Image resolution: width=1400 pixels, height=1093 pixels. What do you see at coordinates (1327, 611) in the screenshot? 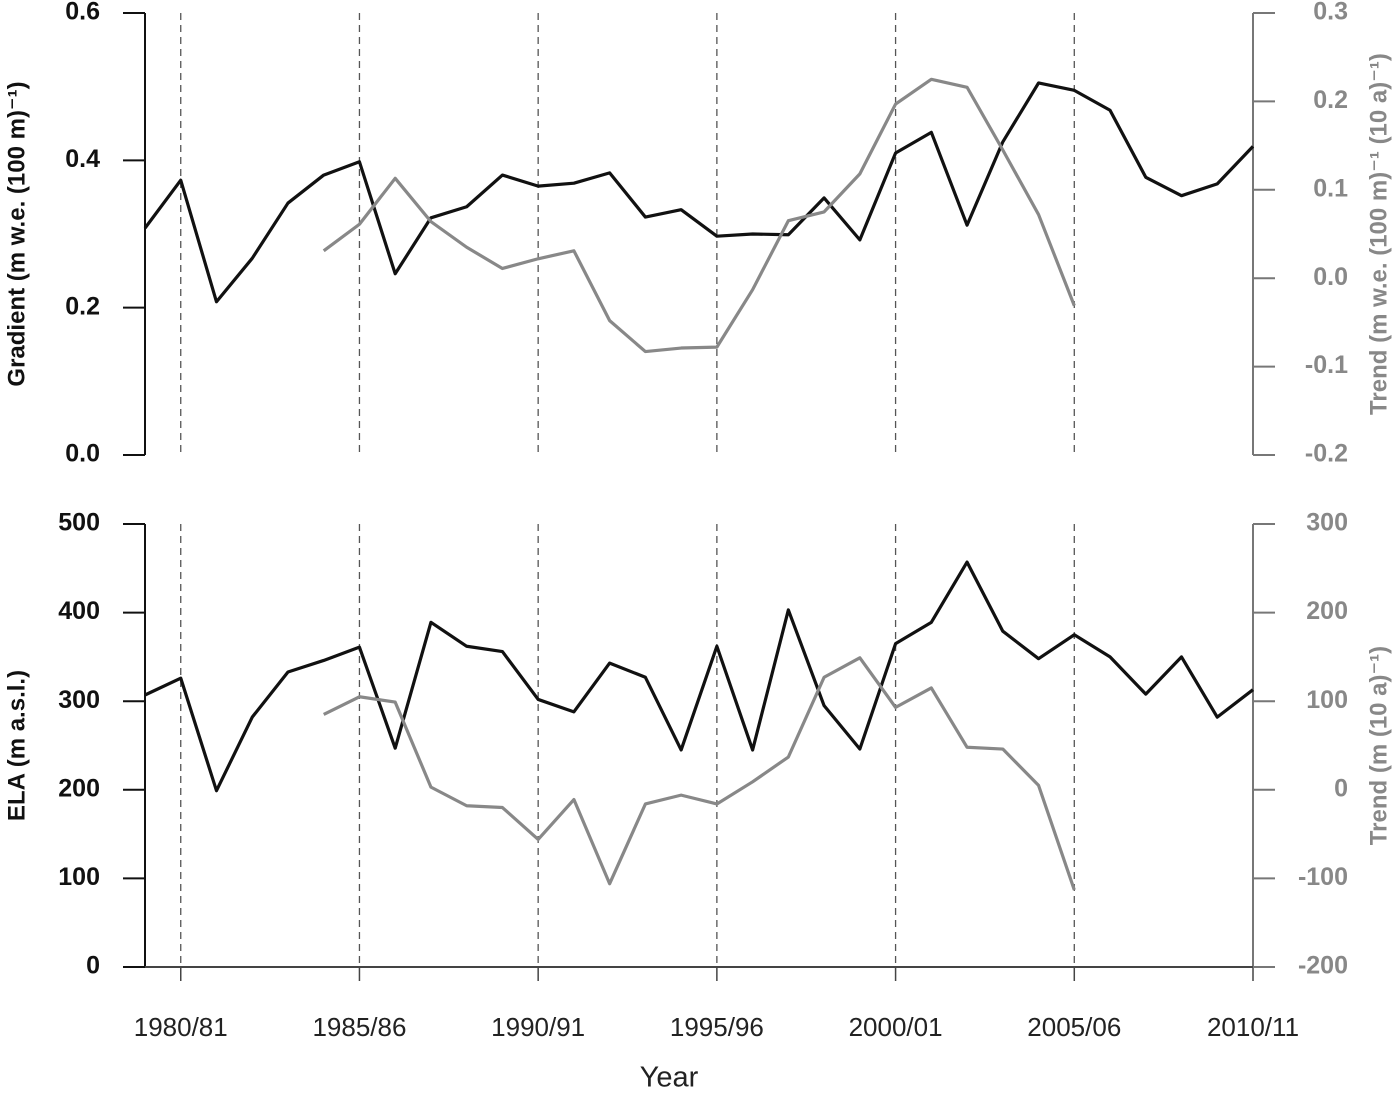
I see `y2-tick-label: 200` at bounding box center [1327, 611].